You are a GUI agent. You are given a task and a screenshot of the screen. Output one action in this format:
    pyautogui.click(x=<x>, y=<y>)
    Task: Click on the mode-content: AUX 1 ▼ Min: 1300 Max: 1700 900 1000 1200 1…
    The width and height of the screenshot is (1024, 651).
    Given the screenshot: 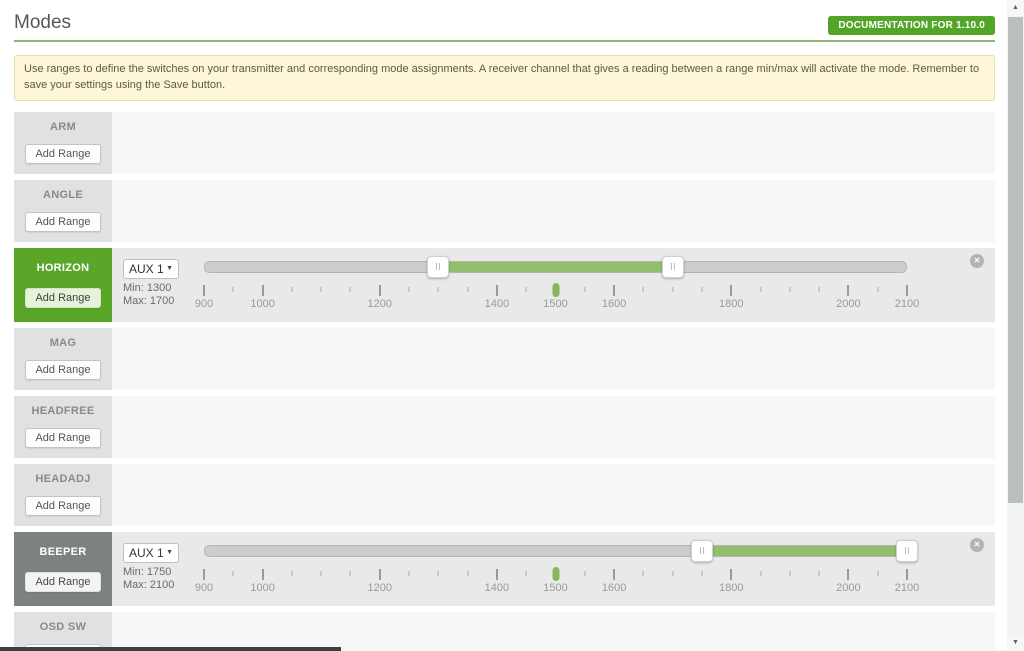 What is the action you would take?
    pyautogui.click(x=553, y=284)
    